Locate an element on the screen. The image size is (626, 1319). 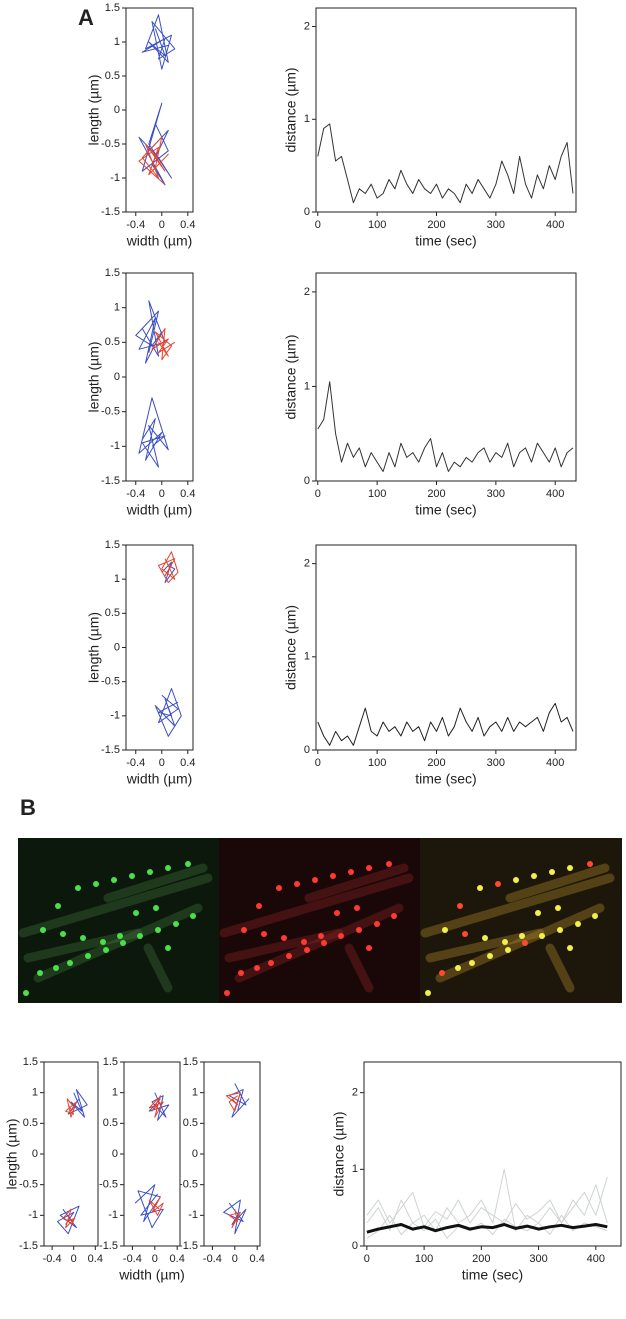
x-tick-label: 0.4 is located at coordinates (187, 763).